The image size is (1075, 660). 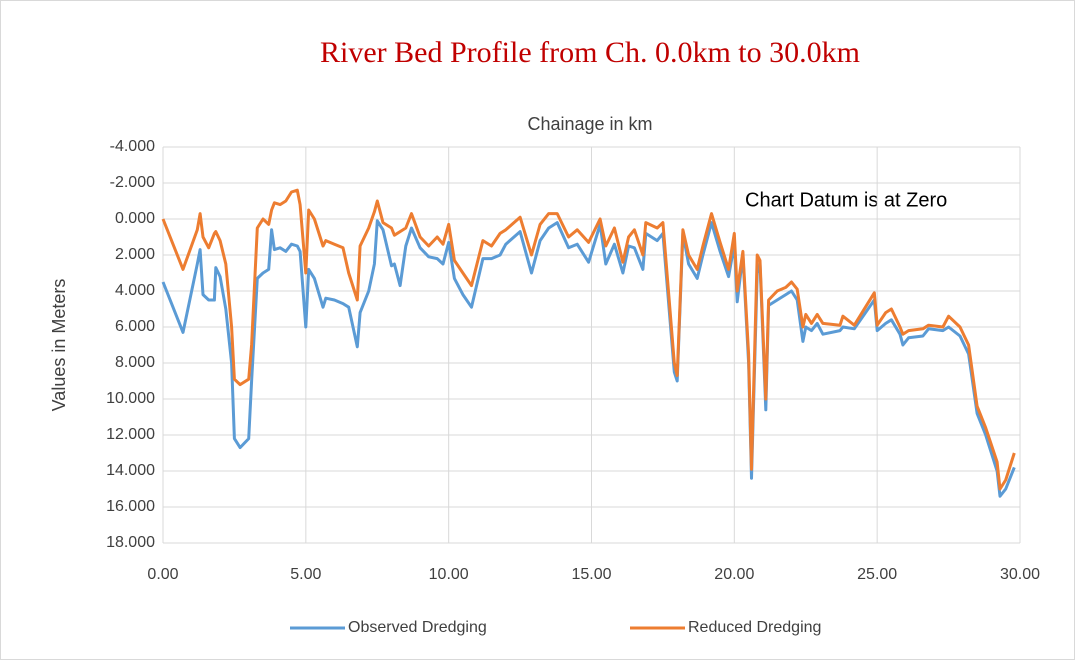 What do you see at coordinates (417, 627) in the screenshot?
I see `legend-label: Observed Dredging` at bounding box center [417, 627].